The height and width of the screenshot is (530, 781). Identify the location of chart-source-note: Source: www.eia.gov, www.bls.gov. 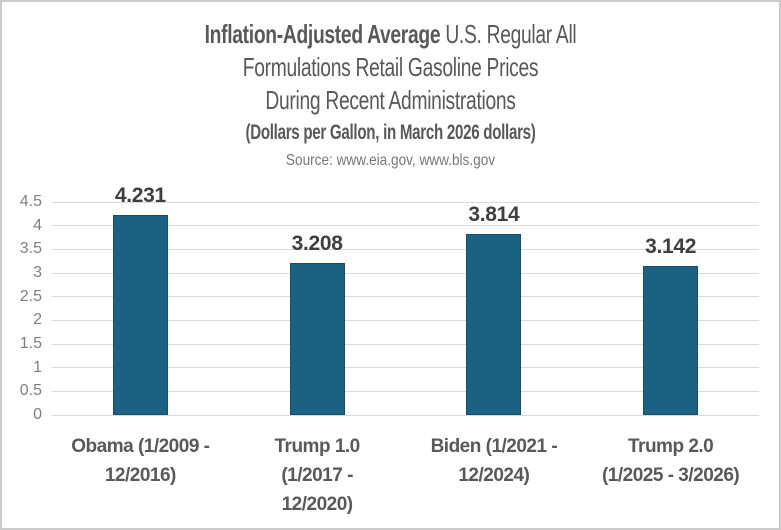
(390, 160).